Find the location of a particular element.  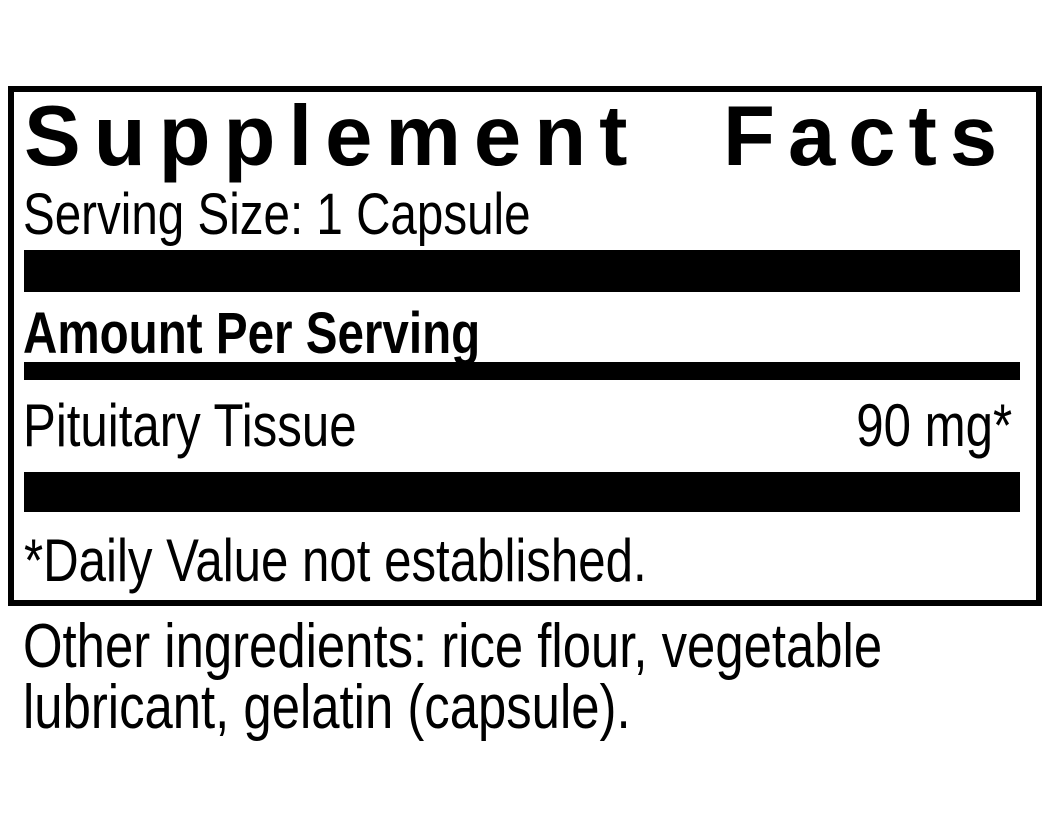

daily-value-footnote: *Daily Value not established. is located at coordinates (403, 560).